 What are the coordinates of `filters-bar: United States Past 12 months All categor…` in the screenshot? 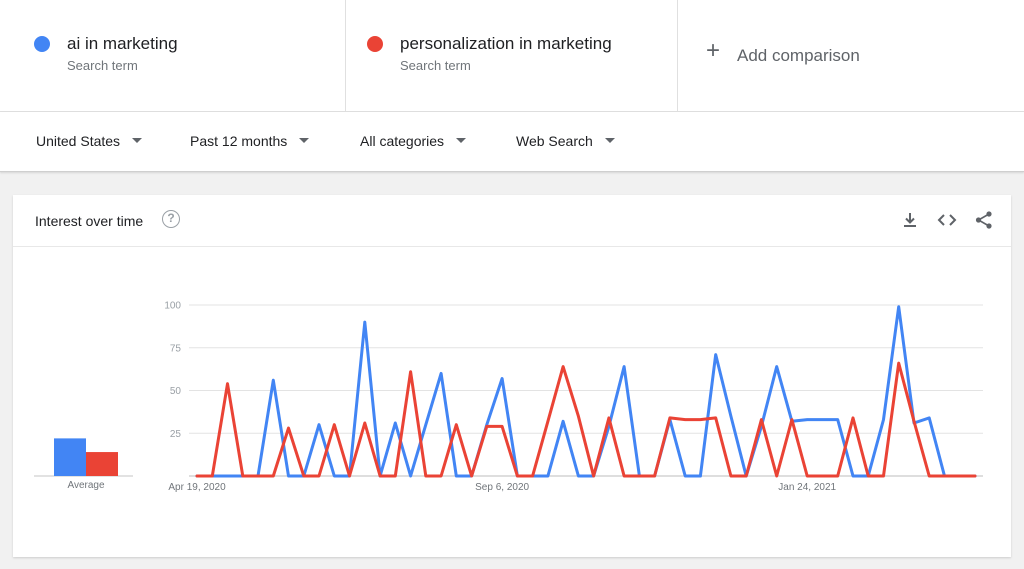 It's located at (512, 142).